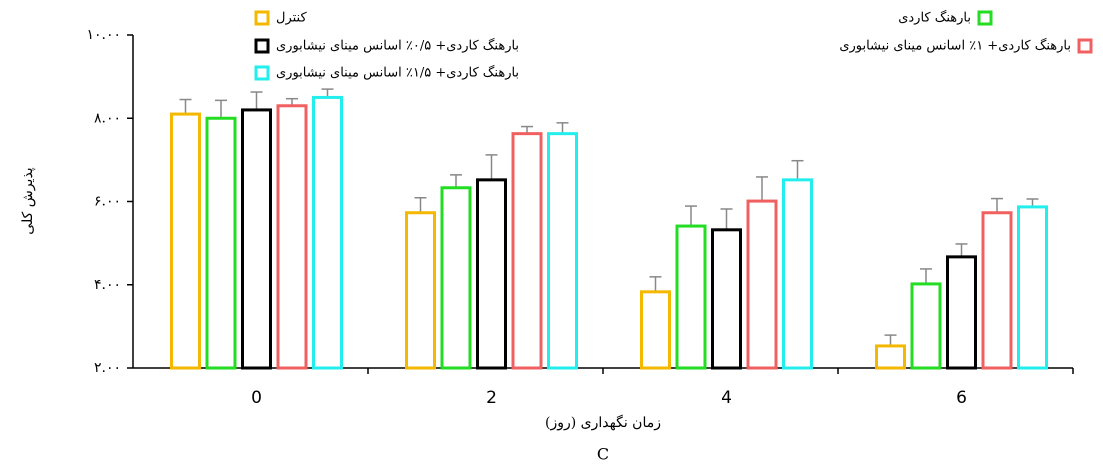 The height and width of the screenshot is (468, 1103). Describe the element at coordinates (107, 368) in the screenshot. I see `y-tick-label: ۲.۰۰` at that location.